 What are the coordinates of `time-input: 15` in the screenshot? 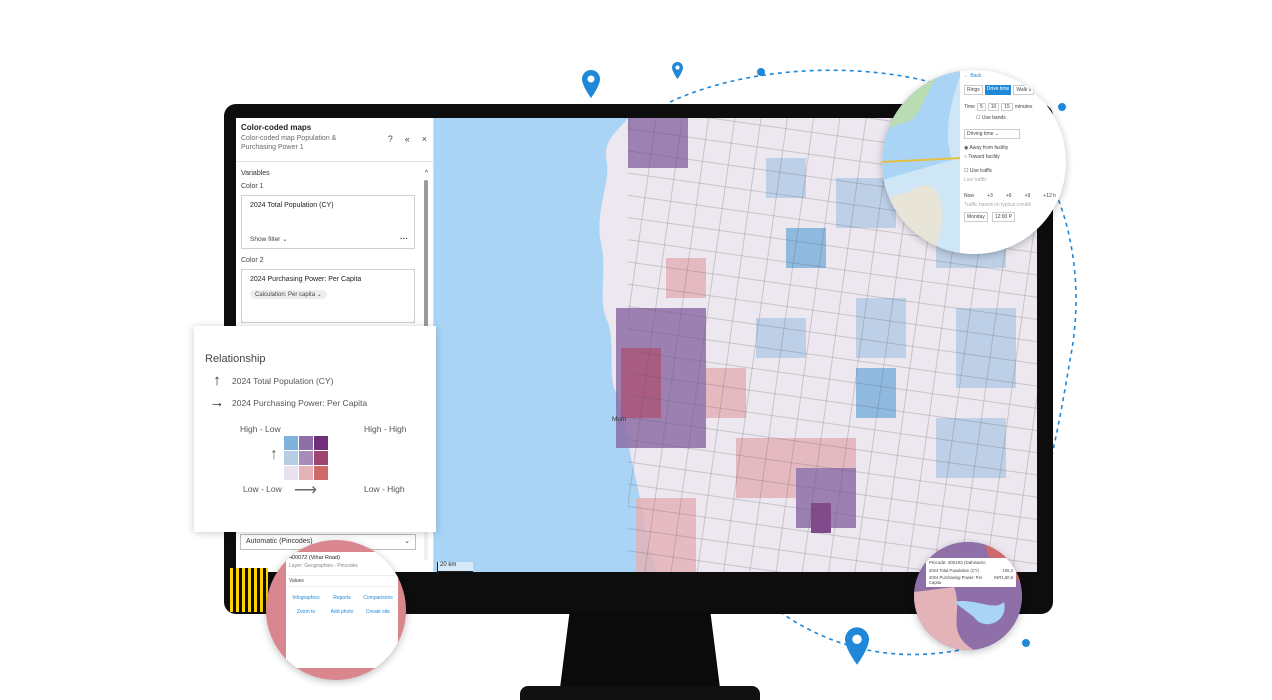 It's located at (1007, 107).